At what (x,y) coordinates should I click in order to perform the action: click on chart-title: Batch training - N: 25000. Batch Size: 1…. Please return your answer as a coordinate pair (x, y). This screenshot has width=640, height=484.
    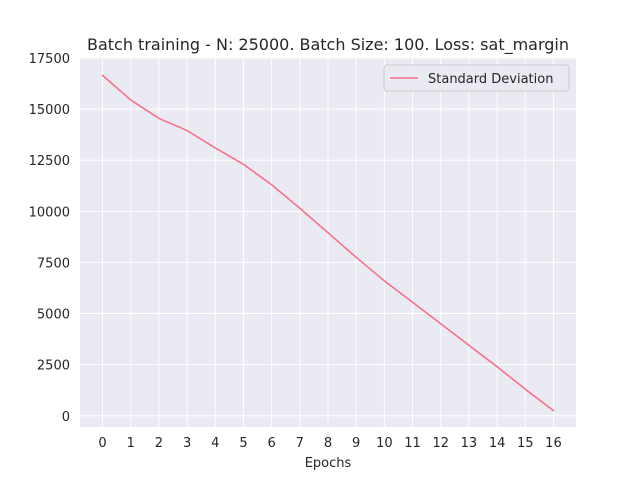
    Looking at the image, I should click on (328, 45).